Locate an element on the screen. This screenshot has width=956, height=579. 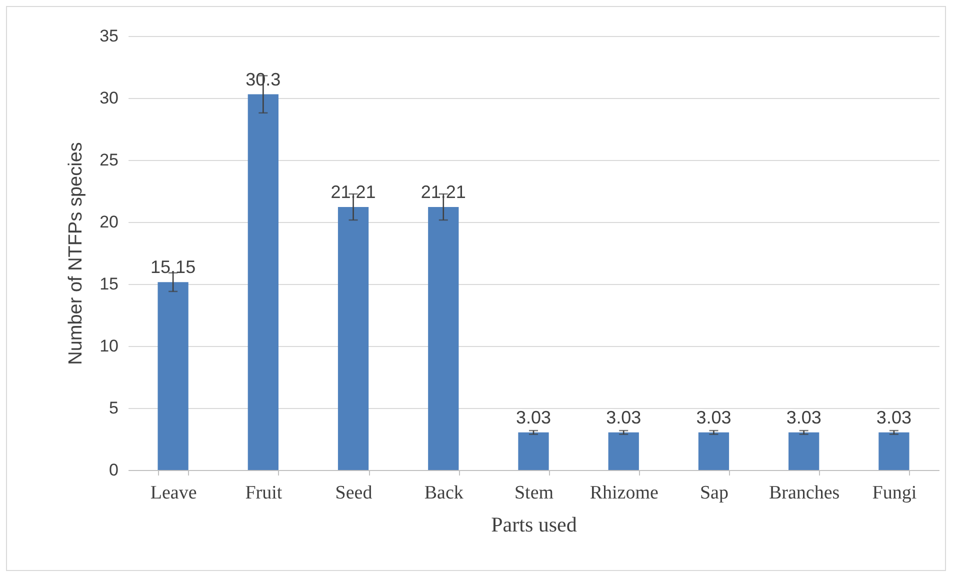
x-tick-label: Leave is located at coordinates (173, 493).